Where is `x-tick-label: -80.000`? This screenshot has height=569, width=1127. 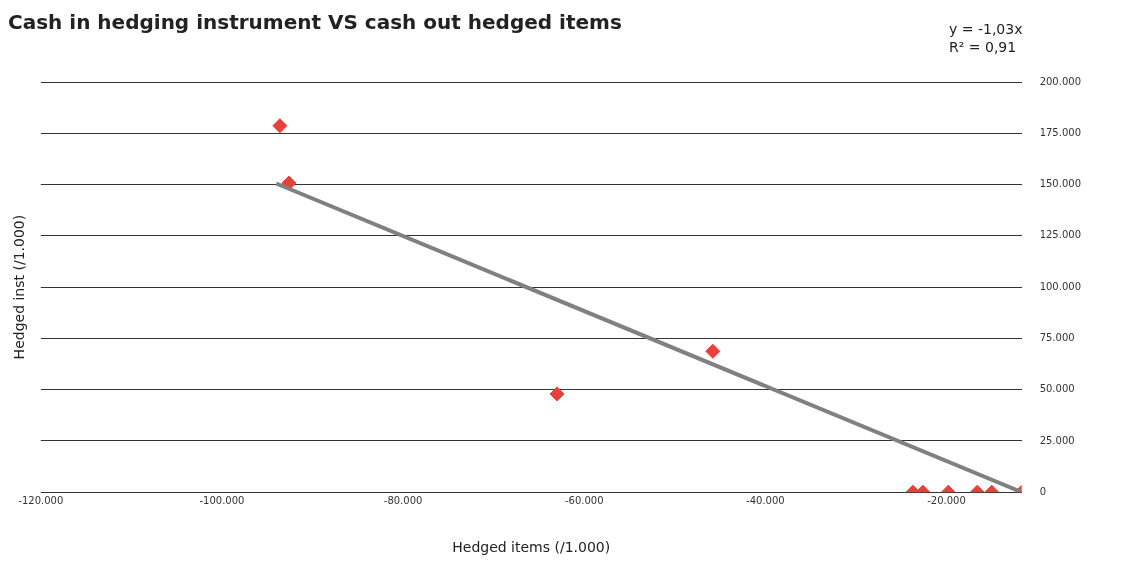 x-tick-label: -80.000 is located at coordinates (403, 500).